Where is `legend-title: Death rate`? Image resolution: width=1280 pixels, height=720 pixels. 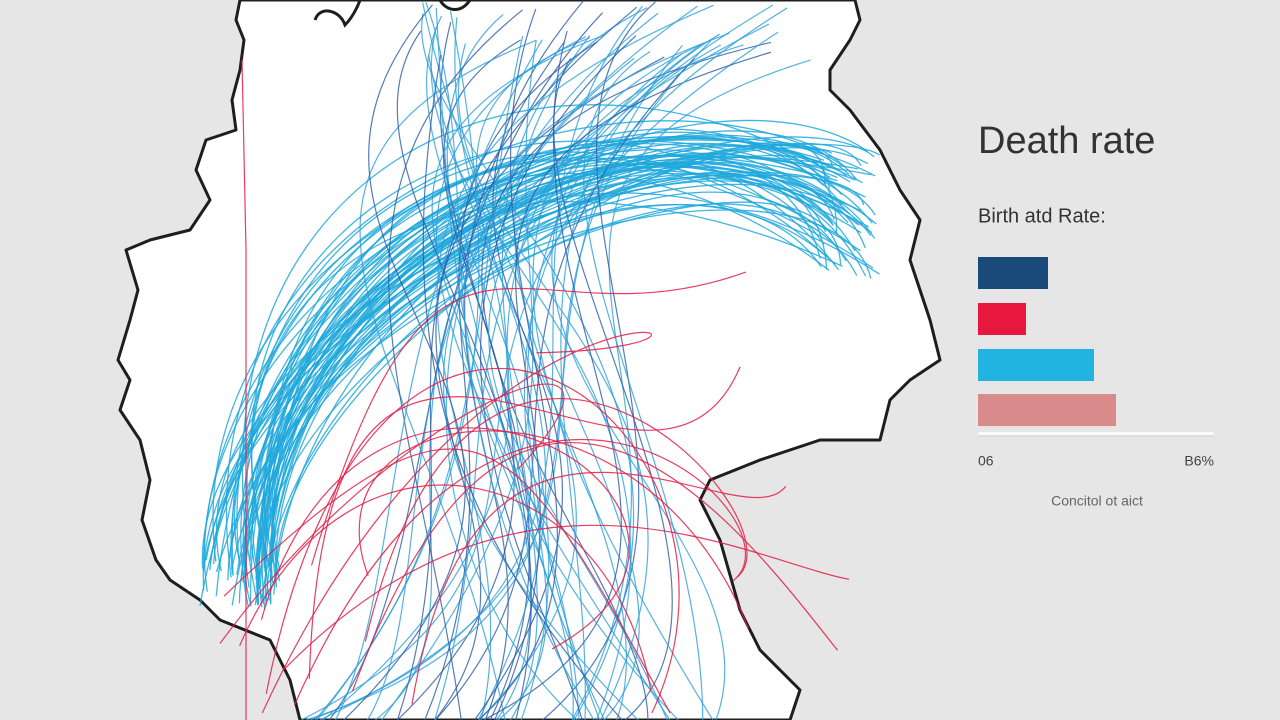 legend-title: Death rate is located at coordinates (1066, 141).